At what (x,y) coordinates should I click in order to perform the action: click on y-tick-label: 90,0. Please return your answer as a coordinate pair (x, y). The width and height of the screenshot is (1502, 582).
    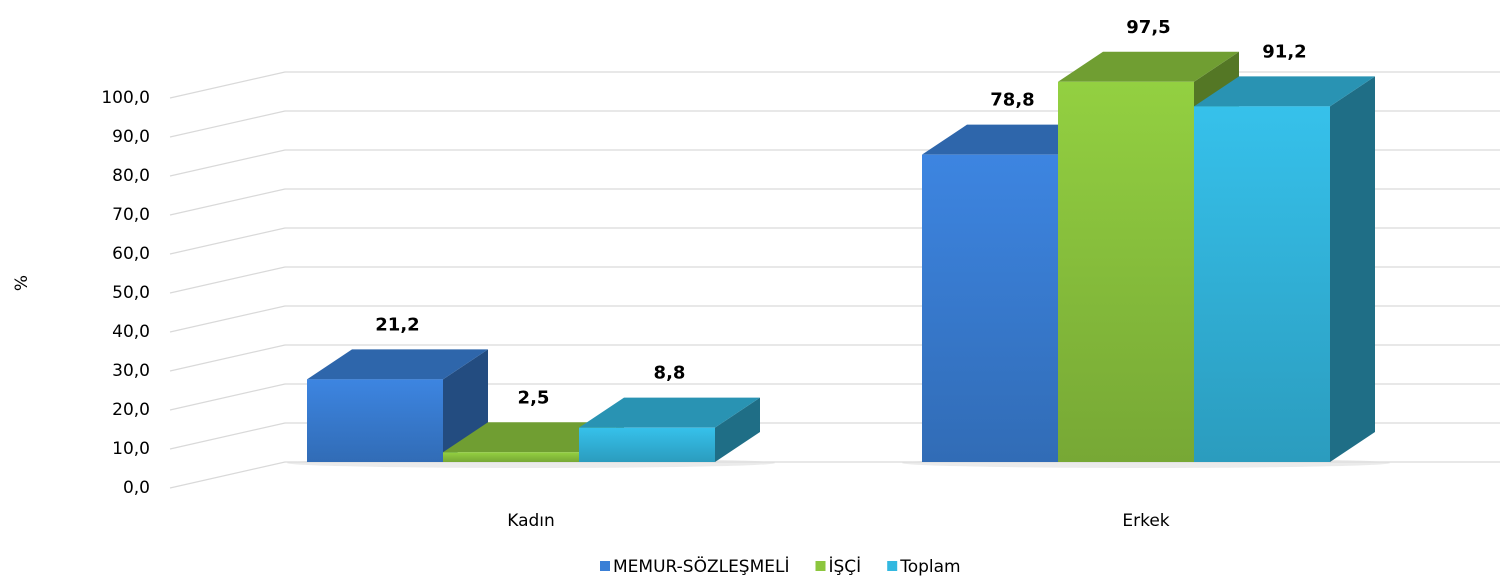
    Looking at the image, I should click on (131, 137).